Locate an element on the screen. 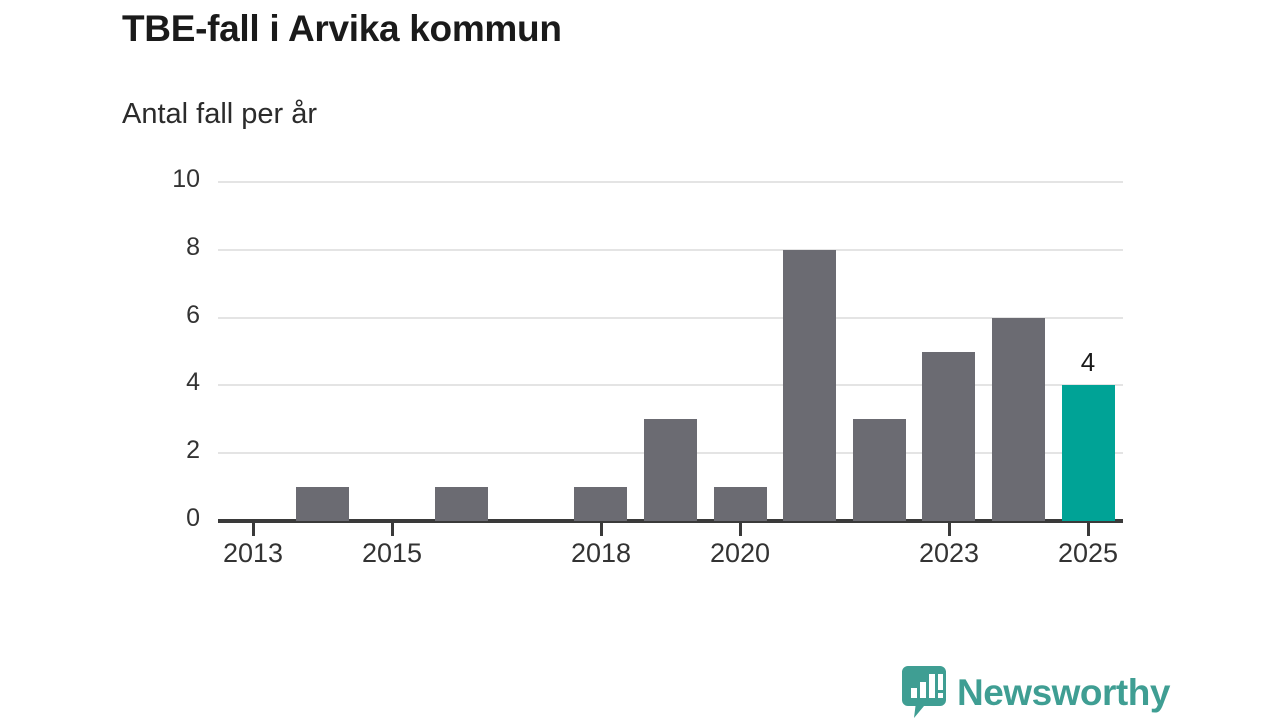  x-axis-tick-label-2018: 2018 is located at coordinates (601, 553).